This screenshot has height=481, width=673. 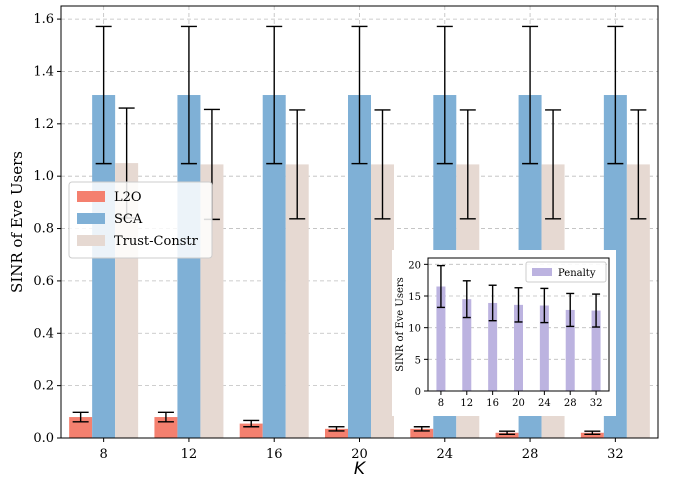 I want to click on y-tick-label: 0.2, so click(x=43, y=386).